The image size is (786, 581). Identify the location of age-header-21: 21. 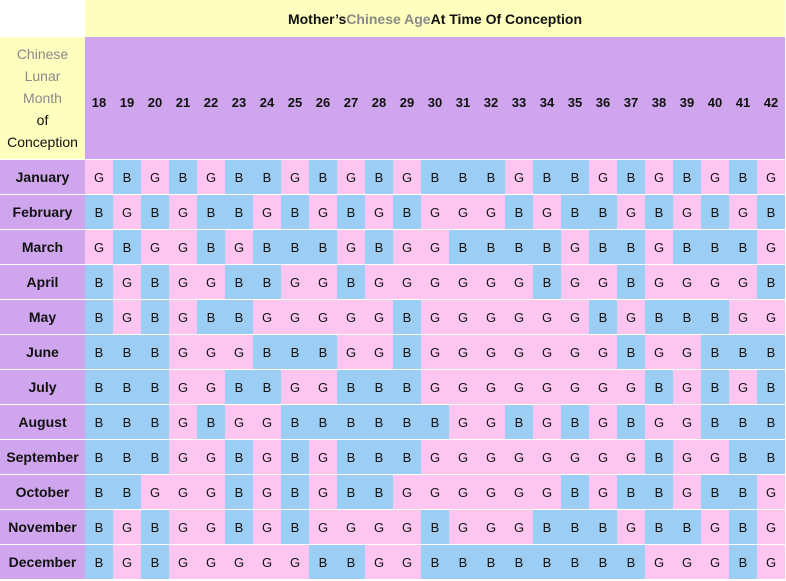
(183, 102).